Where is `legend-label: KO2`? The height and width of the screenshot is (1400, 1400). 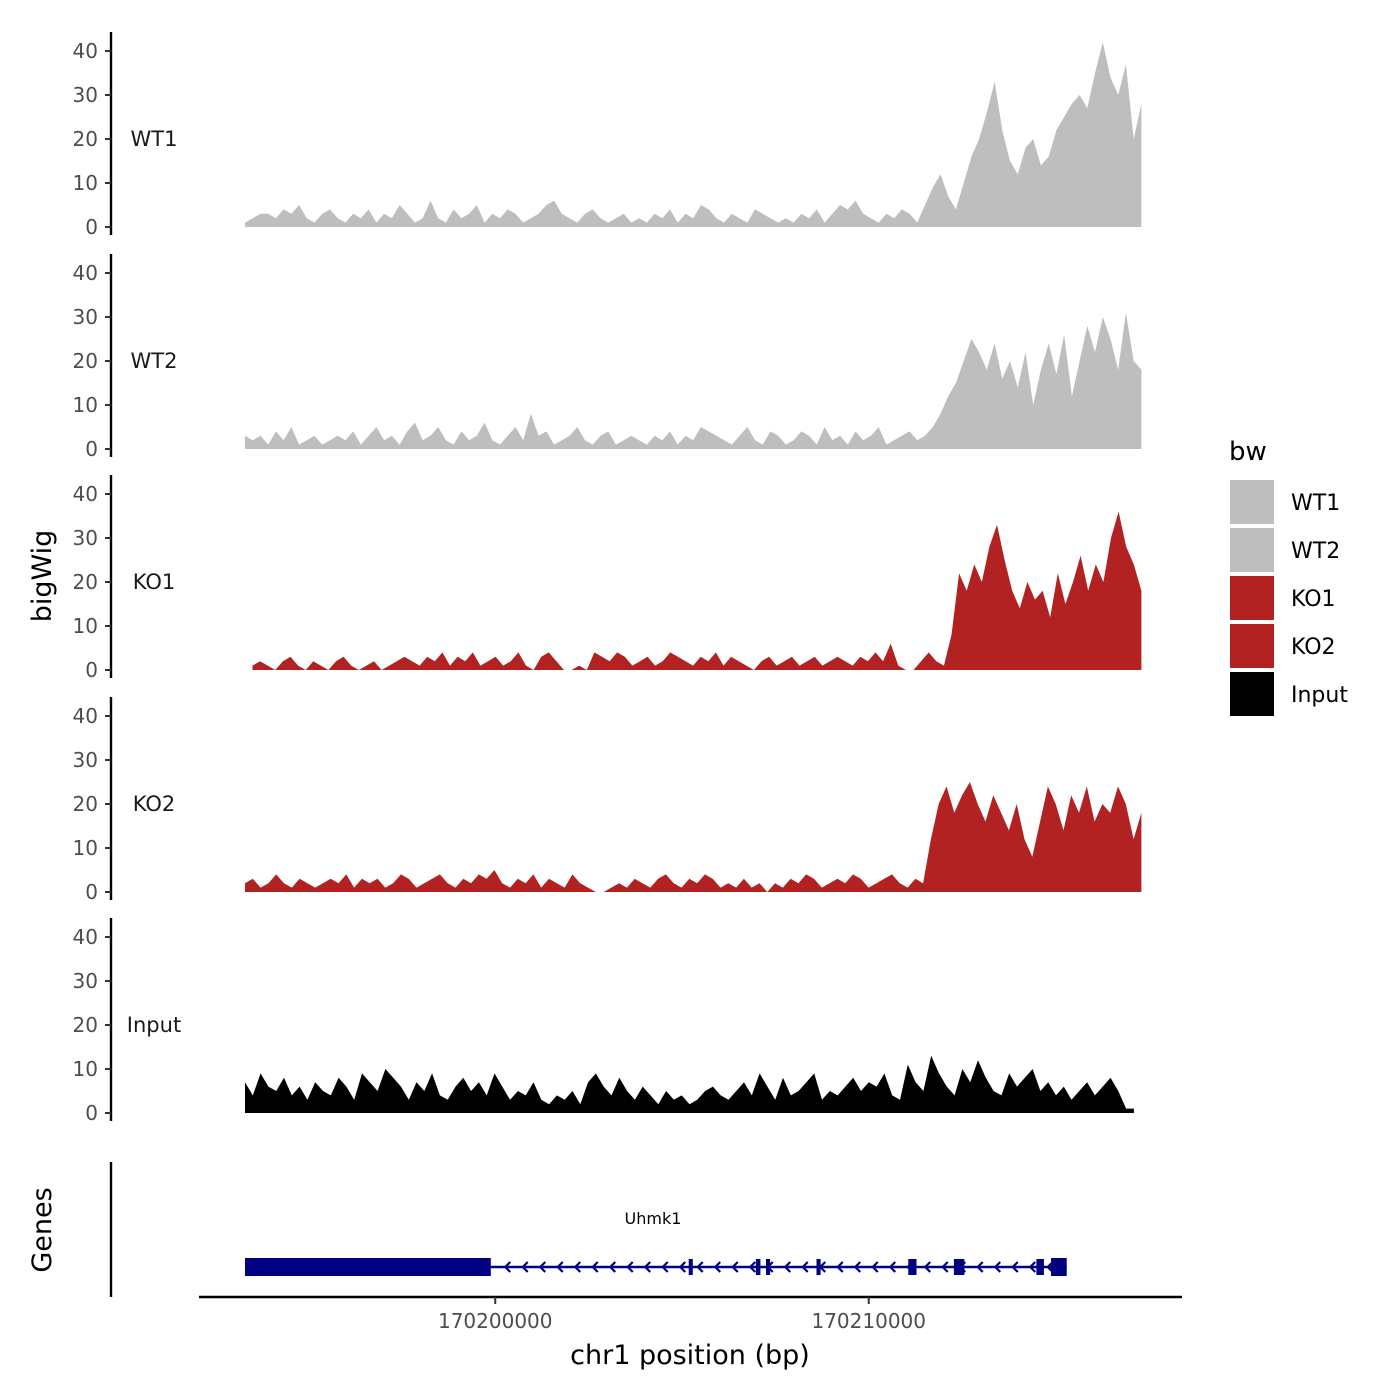 legend-label: KO2 is located at coordinates (1313, 647).